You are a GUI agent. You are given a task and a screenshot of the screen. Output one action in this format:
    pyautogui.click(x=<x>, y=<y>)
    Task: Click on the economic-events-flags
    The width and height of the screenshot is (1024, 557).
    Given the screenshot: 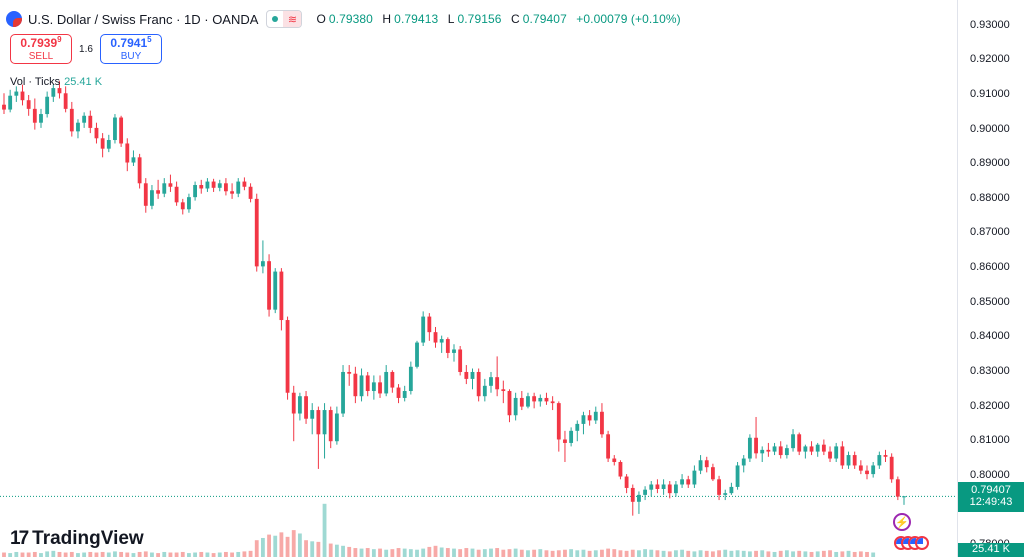 What is the action you would take?
    pyautogui.click(x=911, y=543)
    